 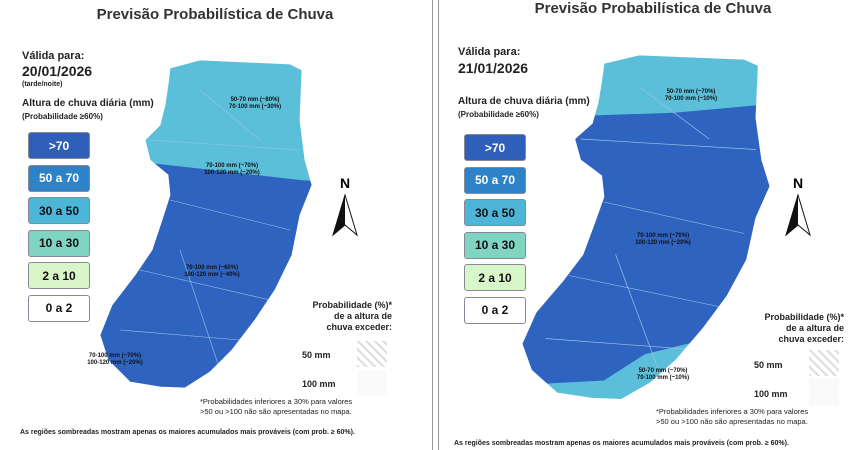 I want to click on map-label-line: 100-120 mm (~40%), so click(x=212, y=275).